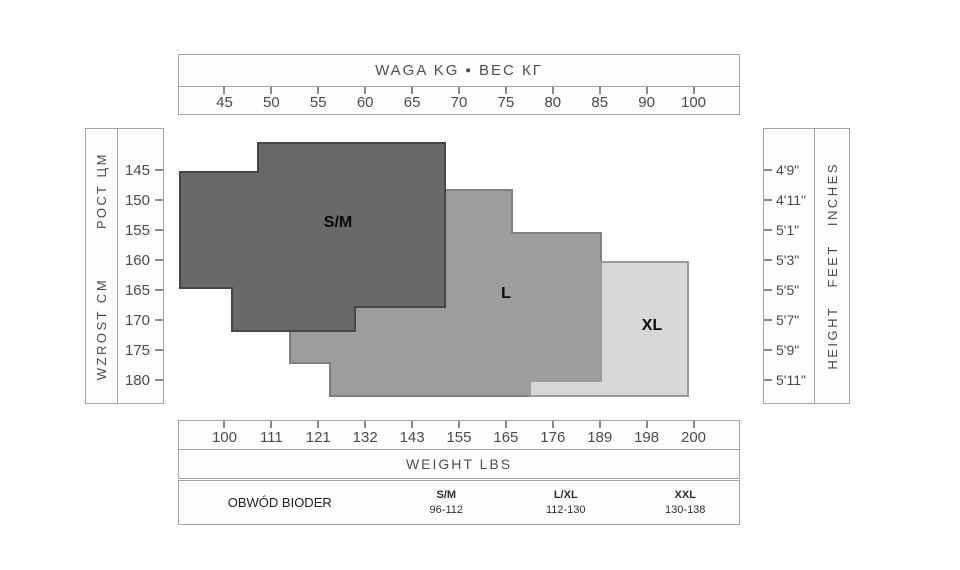 The image size is (960, 570). What do you see at coordinates (312, 237) in the screenshot?
I see `size-region-sm` at bounding box center [312, 237].